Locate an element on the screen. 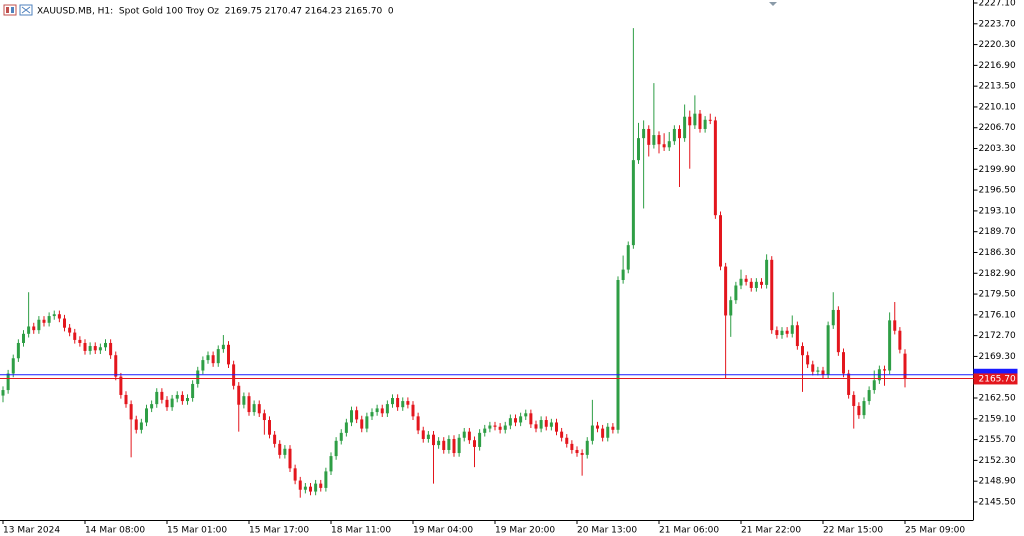 This screenshot has width=1024, height=536. x-tick-label: 13 Mar 2024 is located at coordinates (31, 531).